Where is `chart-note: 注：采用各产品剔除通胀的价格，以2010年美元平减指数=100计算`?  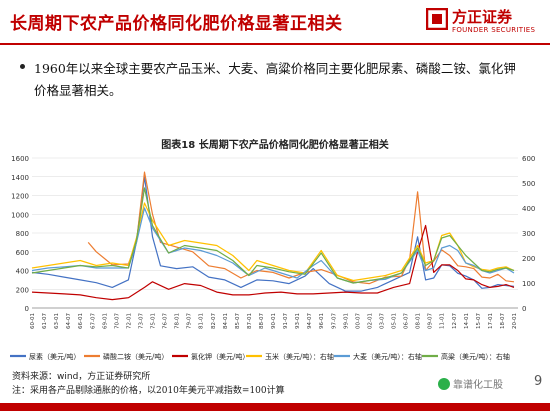
chart-note: 注：采用各产品剔除通胀的价格，以2010年美元平减指数=100计算 is located at coordinates (148, 391).